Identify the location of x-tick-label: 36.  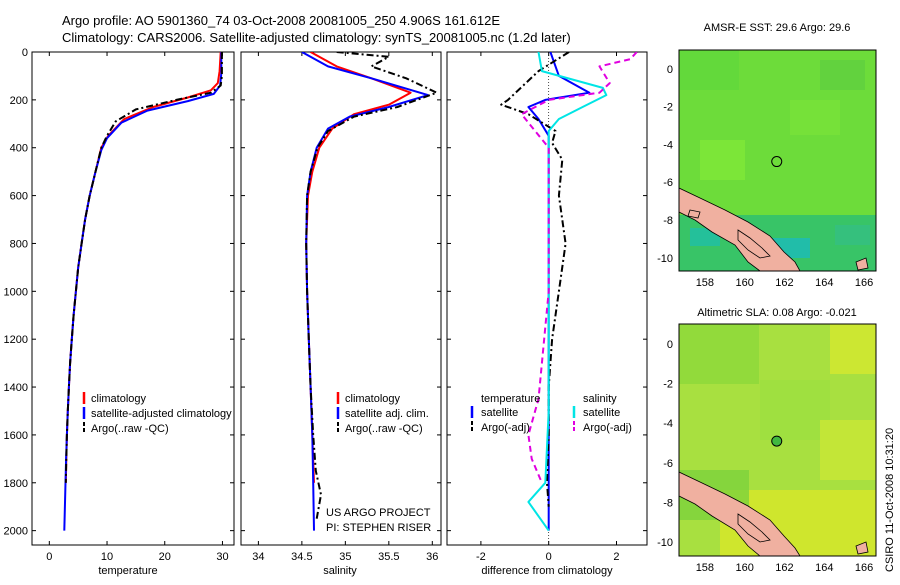
(432, 557).